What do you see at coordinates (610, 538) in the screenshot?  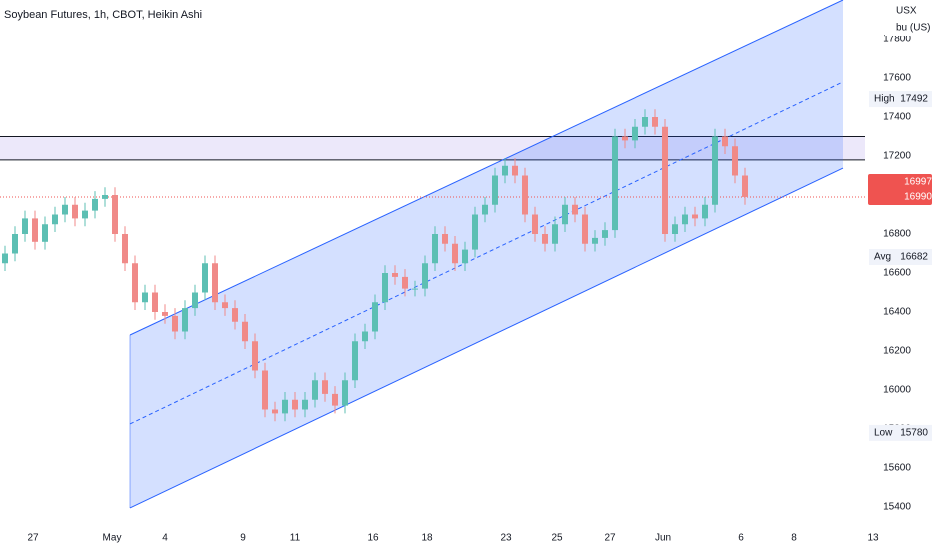 I see `x-tick-label: 27` at bounding box center [610, 538].